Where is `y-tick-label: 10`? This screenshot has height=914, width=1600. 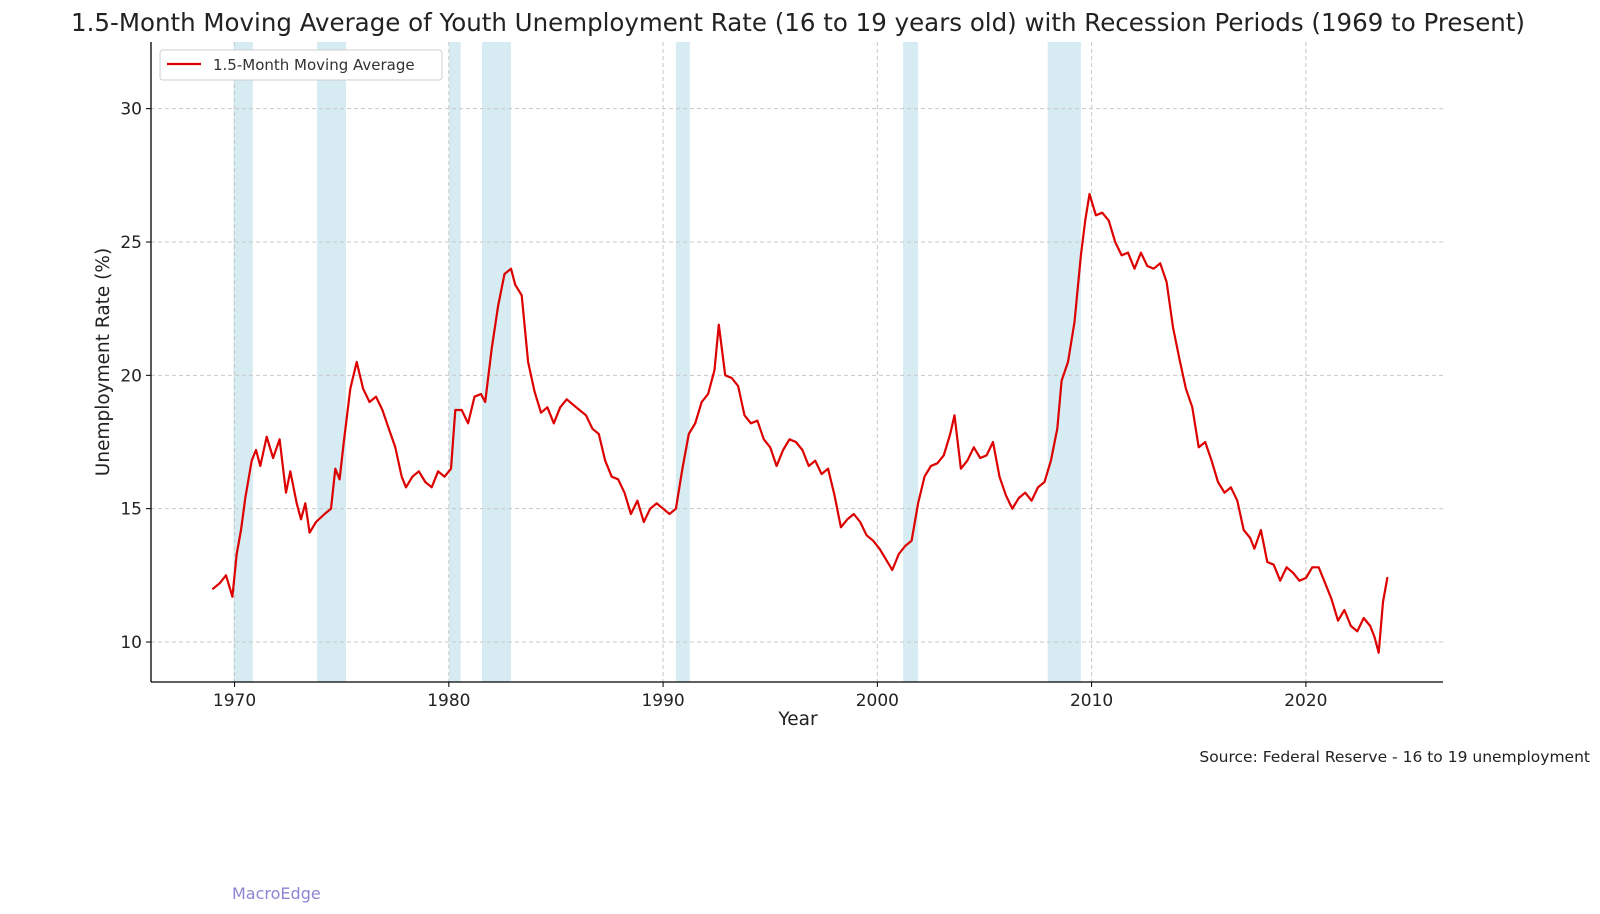
y-tick-label: 10 is located at coordinates (131, 643).